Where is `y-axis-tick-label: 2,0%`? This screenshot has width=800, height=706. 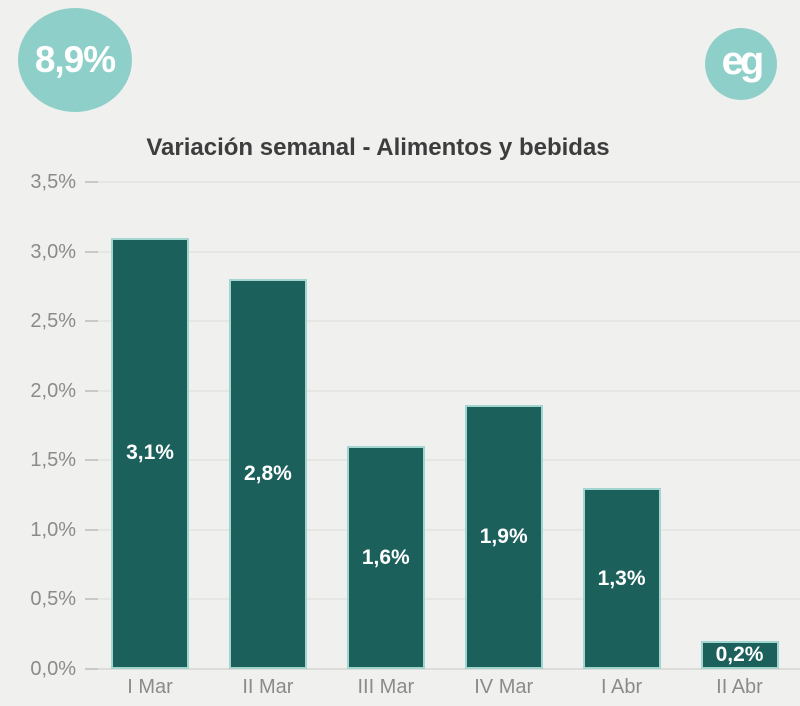 y-axis-tick-label: 2,0% is located at coordinates (53, 390).